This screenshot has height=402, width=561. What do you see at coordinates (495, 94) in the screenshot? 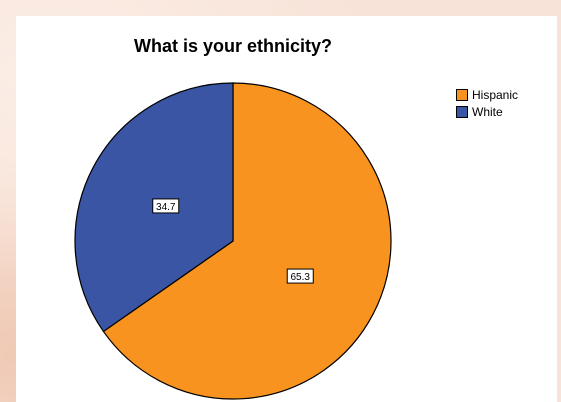
I see `legend-label-hispanic: Hispanic` at bounding box center [495, 94].